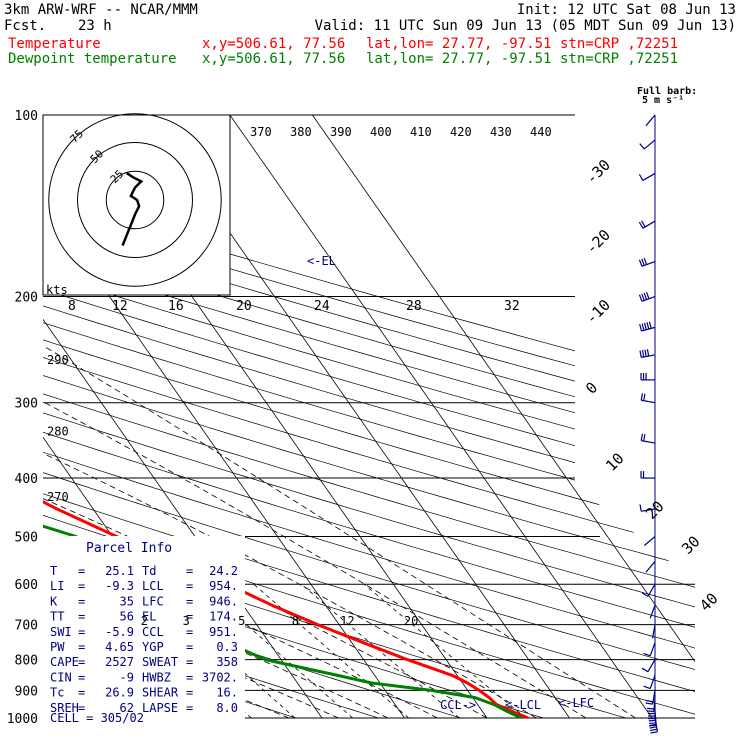 The image size is (740, 740). Describe the element at coordinates (223, 586) in the screenshot. I see `svg-text: 954.` at that location.